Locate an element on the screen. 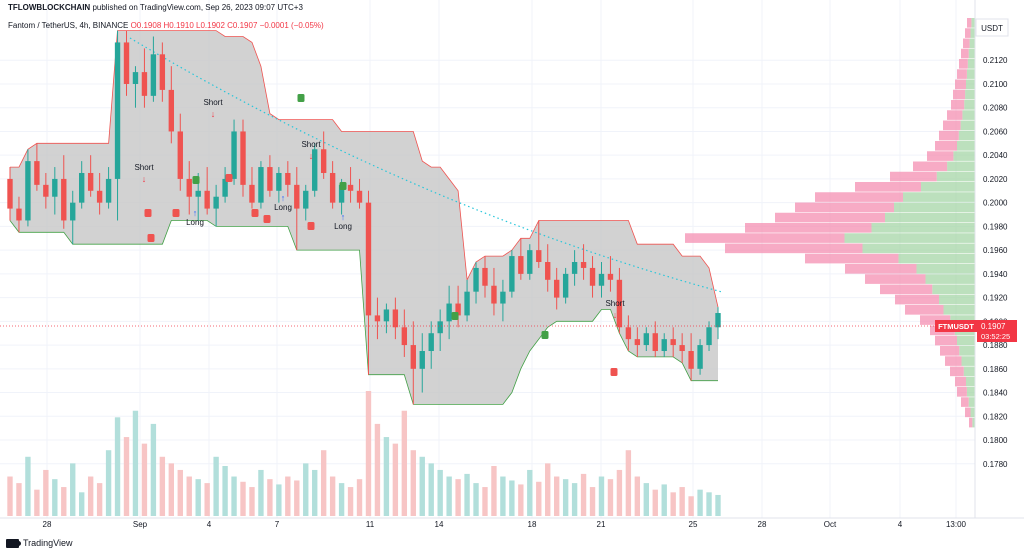 The width and height of the screenshot is (1024, 555). symbol-tag-label: FTMUSDT is located at coordinates (956, 326).